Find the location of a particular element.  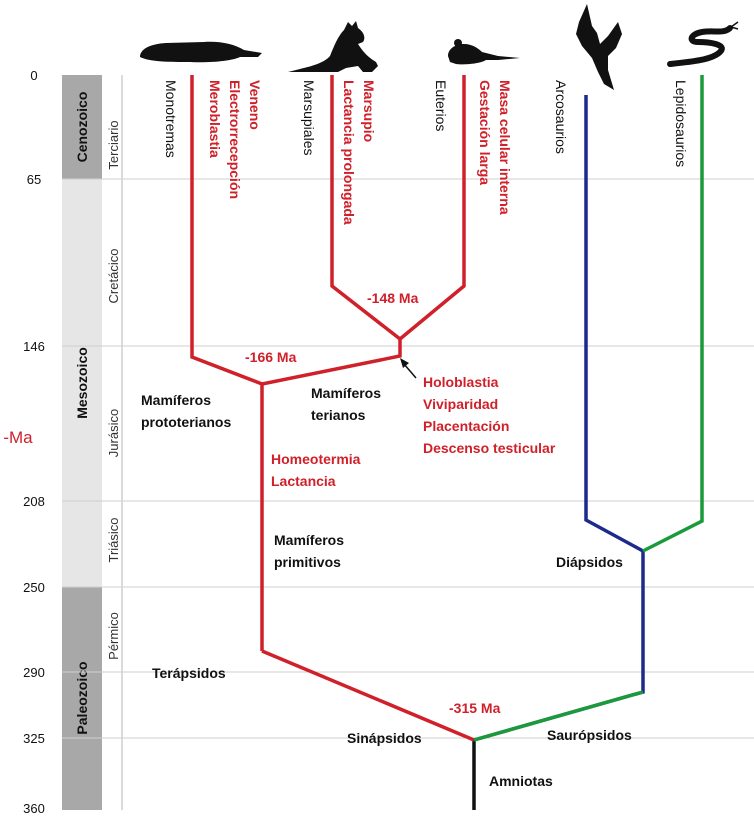

period-label-jurasico: Jurásico is located at coordinates (113, 433).